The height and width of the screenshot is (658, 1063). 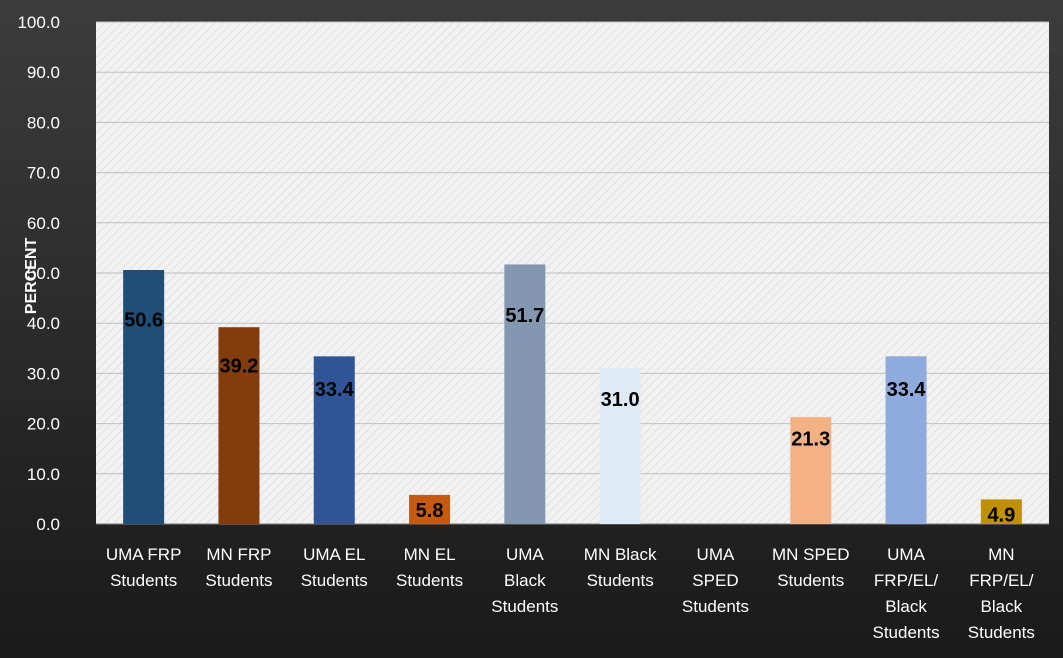 I want to click on y-tick-label: 80.0, so click(x=43, y=122).